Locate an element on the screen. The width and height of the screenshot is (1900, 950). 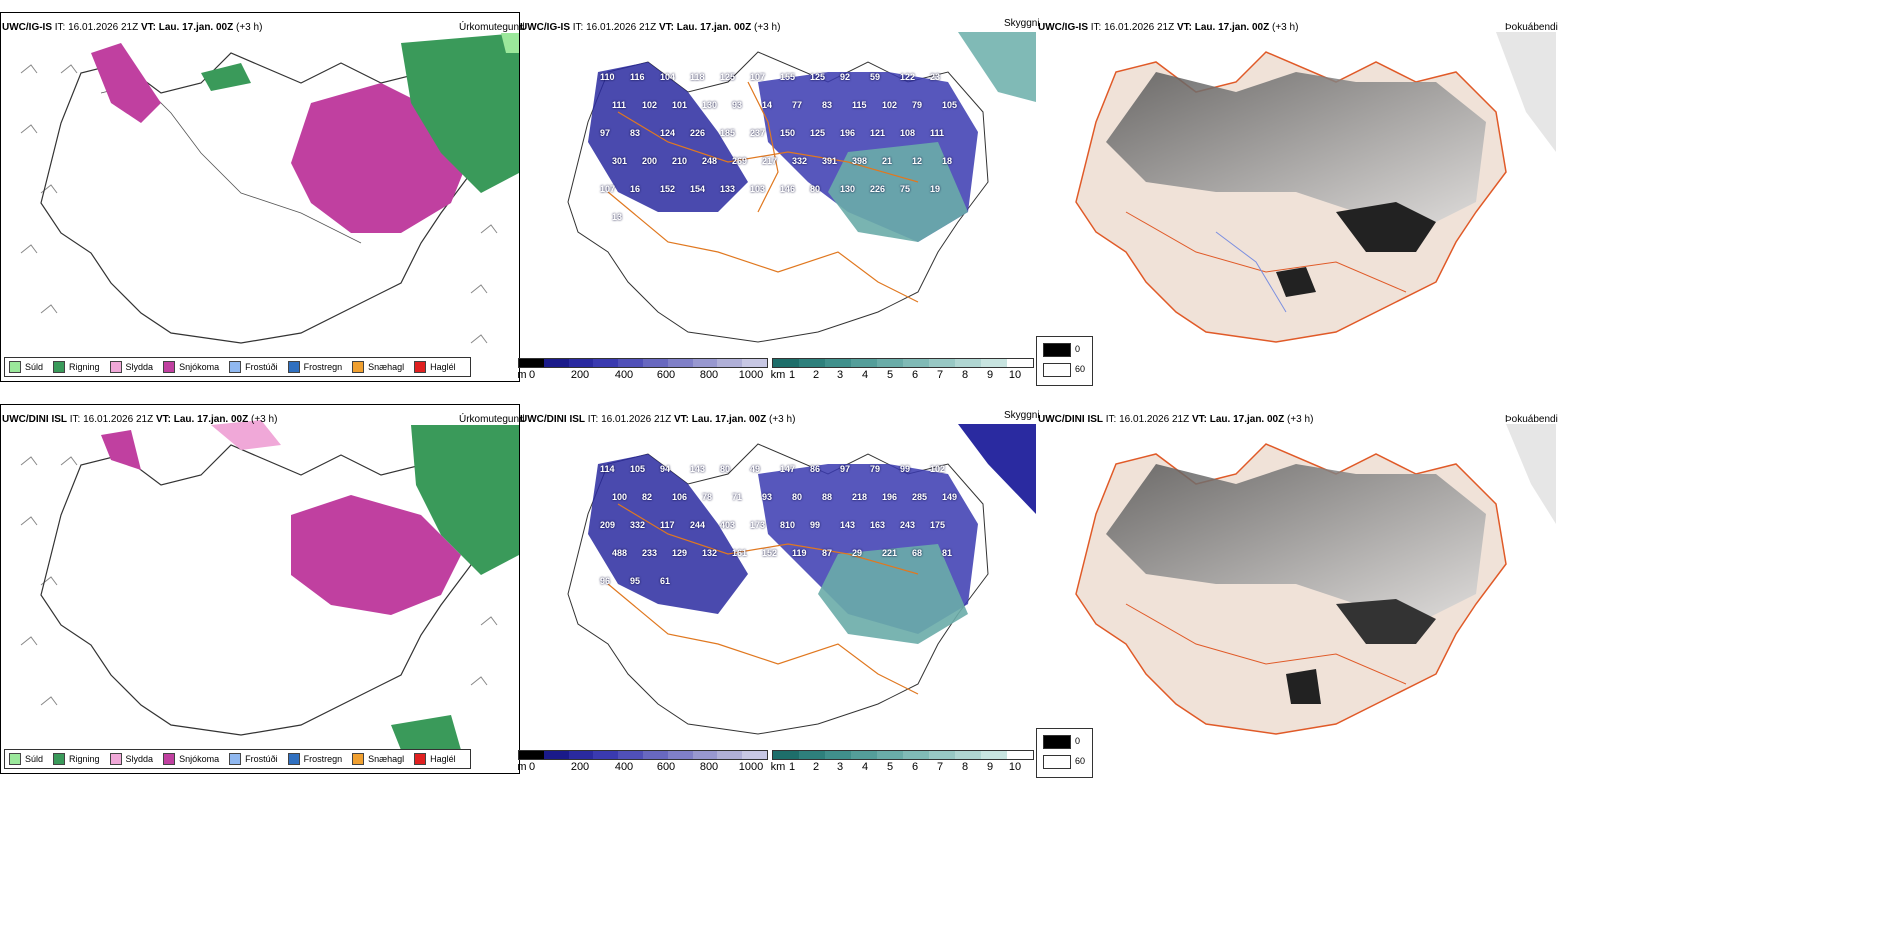
visibility-panel-bottom is located at coordinates (777, 588).